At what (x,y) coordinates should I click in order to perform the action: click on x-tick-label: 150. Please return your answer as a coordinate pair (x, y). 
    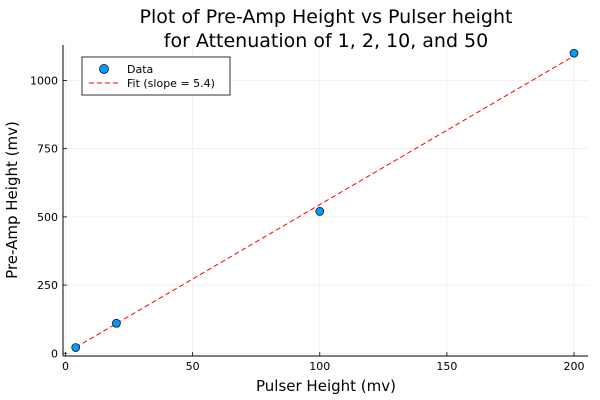
    Looking at the image, I should click on (446, 366).